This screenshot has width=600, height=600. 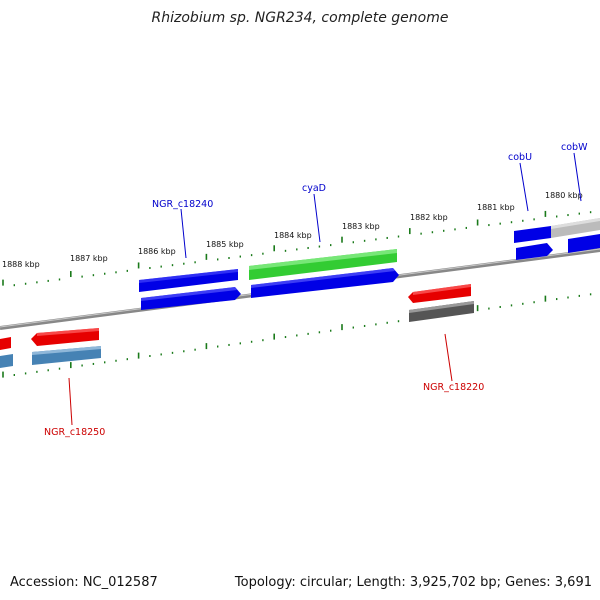 I want to click on ruler-label-1887: 1887 kbp, so click(x=89, y=258).